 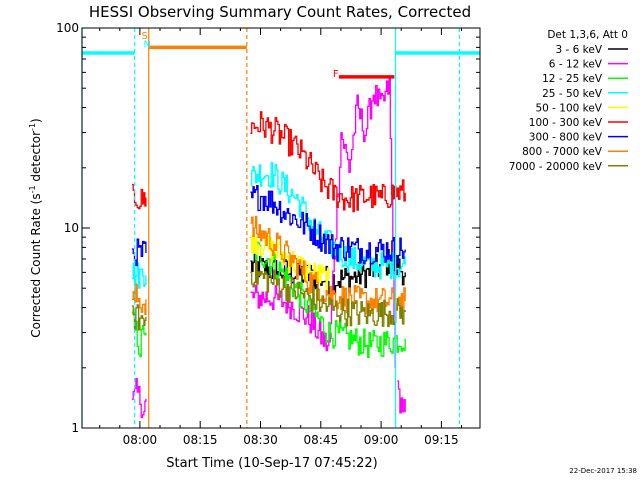 What do you see at coordinates (271, 463) in the screenshot?
I see `x-axis-label: Start Time (10-Sep-17 07:45:22)` at bounding box center [271, 463].